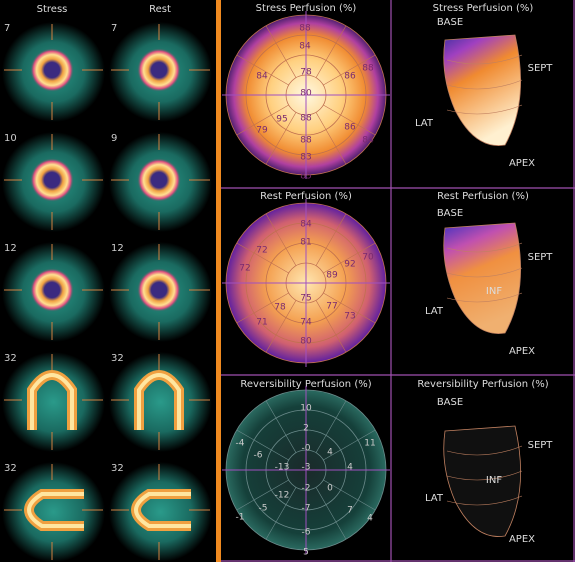  I want to click on segment-value: 5, so click(306, 553).